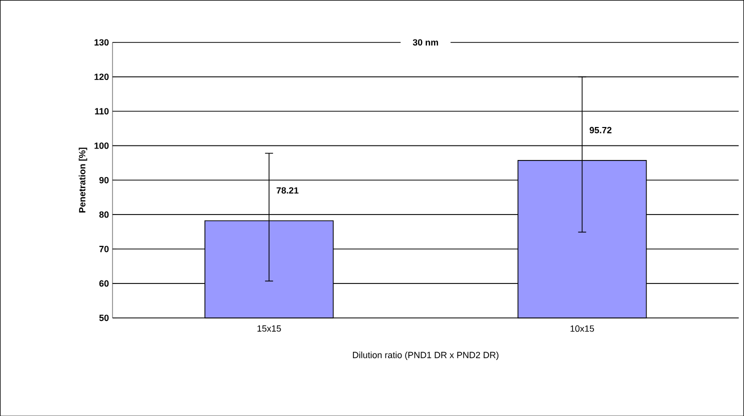  Describe the element at coordinates (104, 180) in the screenshot. I see `y-tick-label: 90` at that location.